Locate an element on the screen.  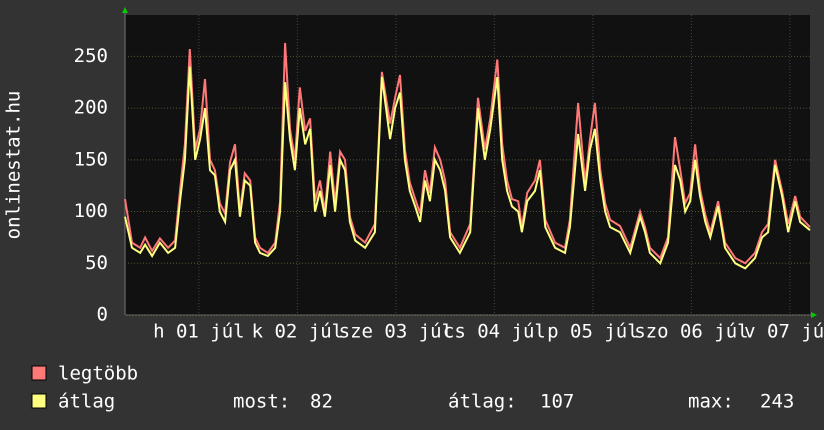
x-tick-label: p 05 júl is located at coordinates (593, 332).